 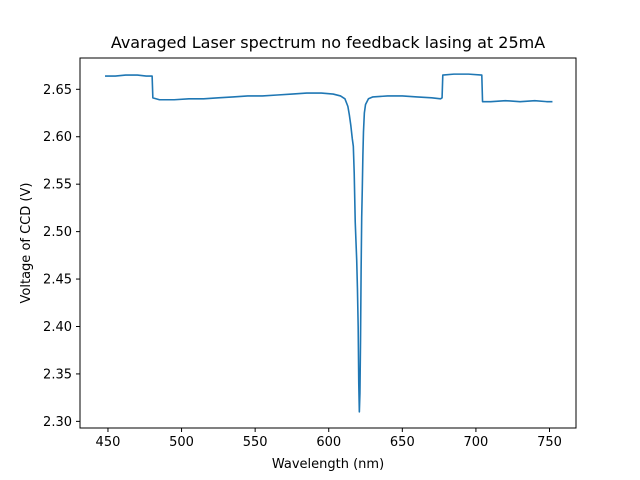 What do you see at coordinates (57, 232) in the screenshot?
I see `y-tick-label: 2.50` at bounding box center [57, 232].